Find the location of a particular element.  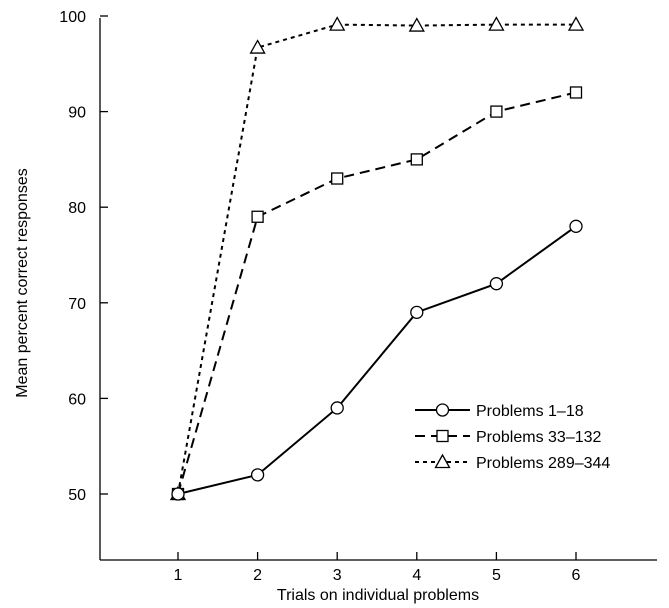

legend-item: Problems 33–132 is located at coordinates (508, 437).